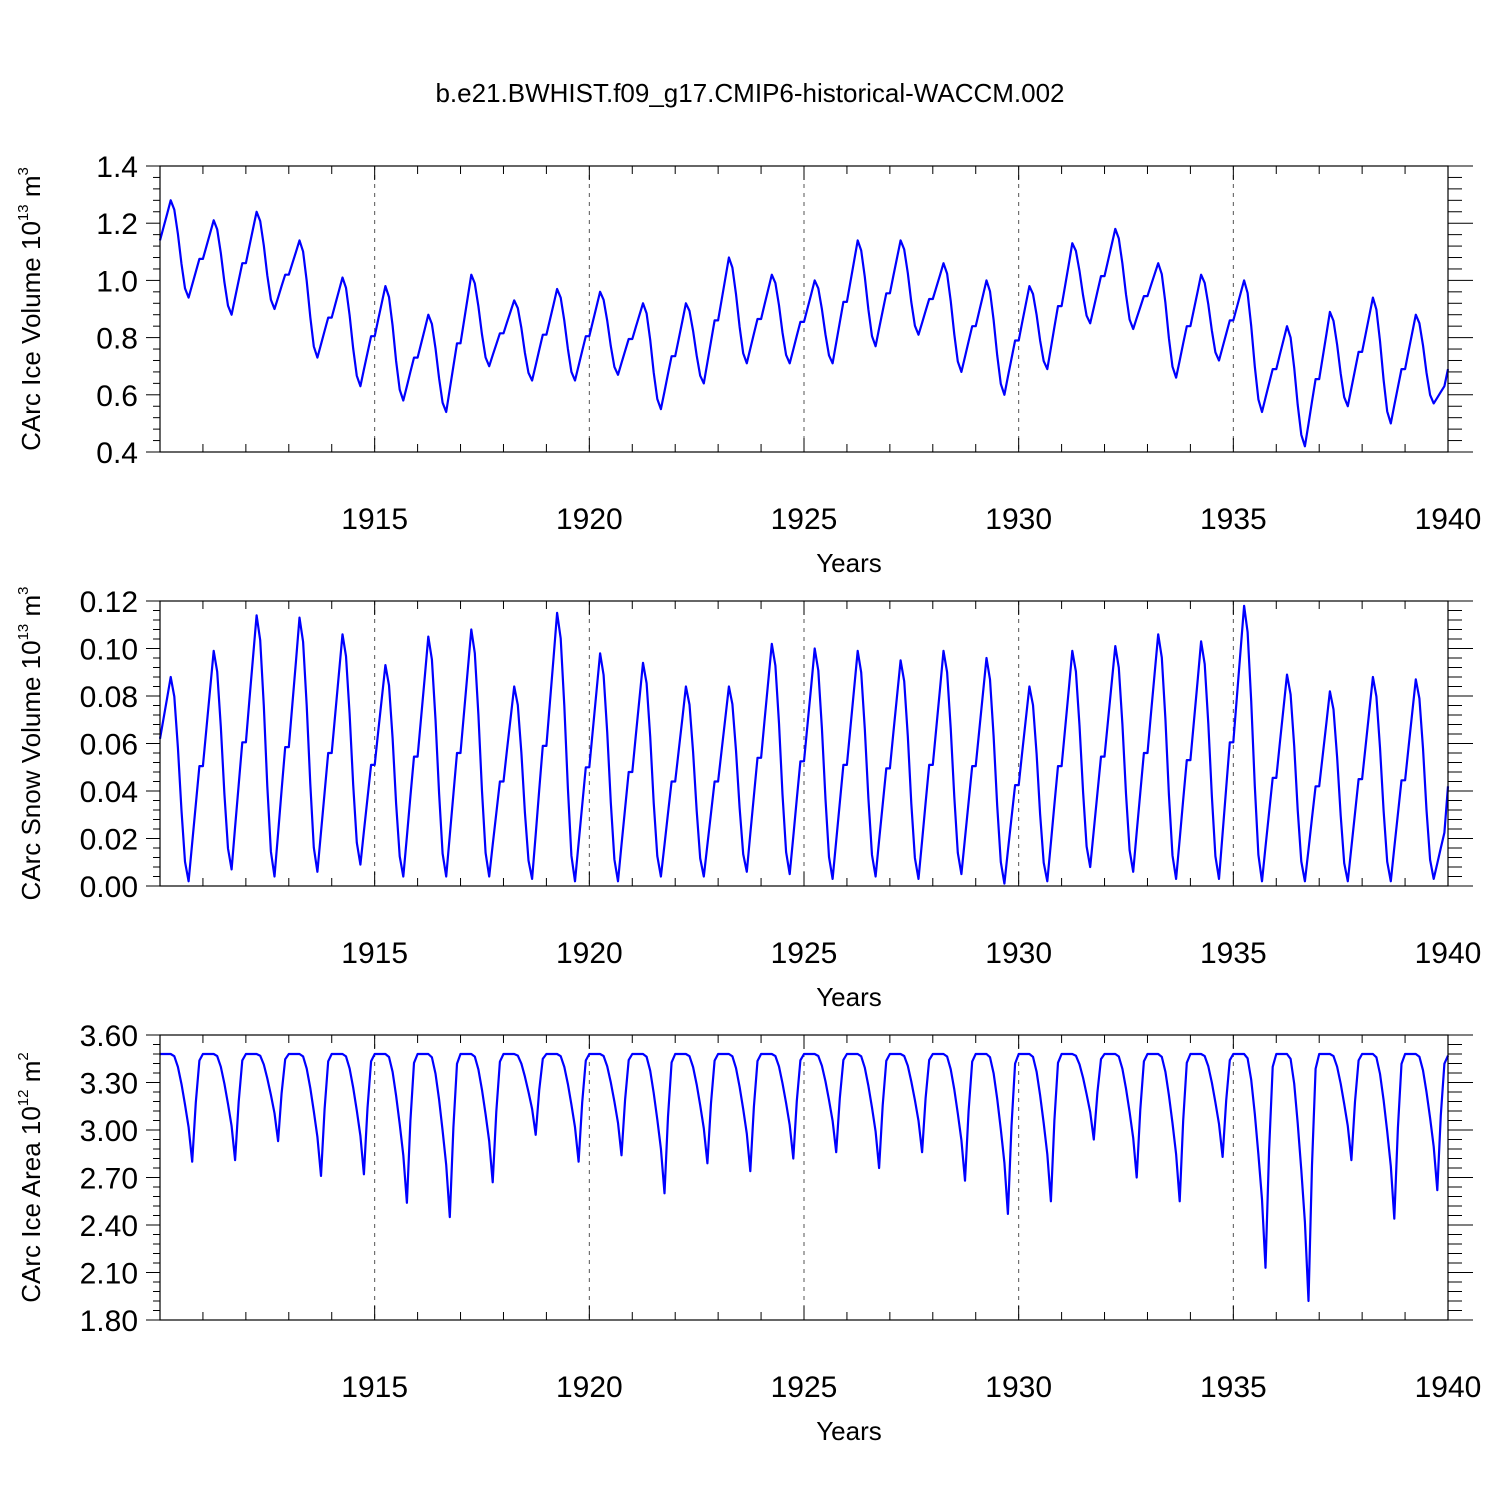  Describe the element at coordinates (374, 519) in the screenshot. I see `ice-volume-x-tick-label: 1915` at that location.